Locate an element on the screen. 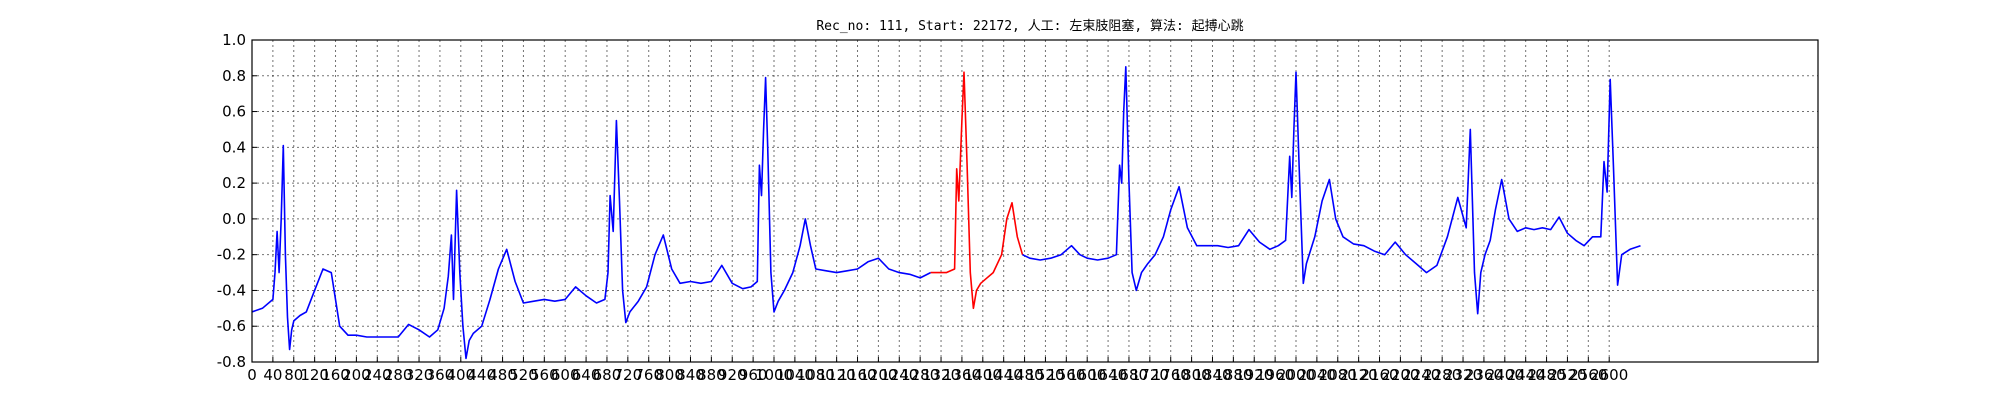 This screenshot has width=2000, height=400. x-tick-label: 1000 is located at coordinates (774, 375).